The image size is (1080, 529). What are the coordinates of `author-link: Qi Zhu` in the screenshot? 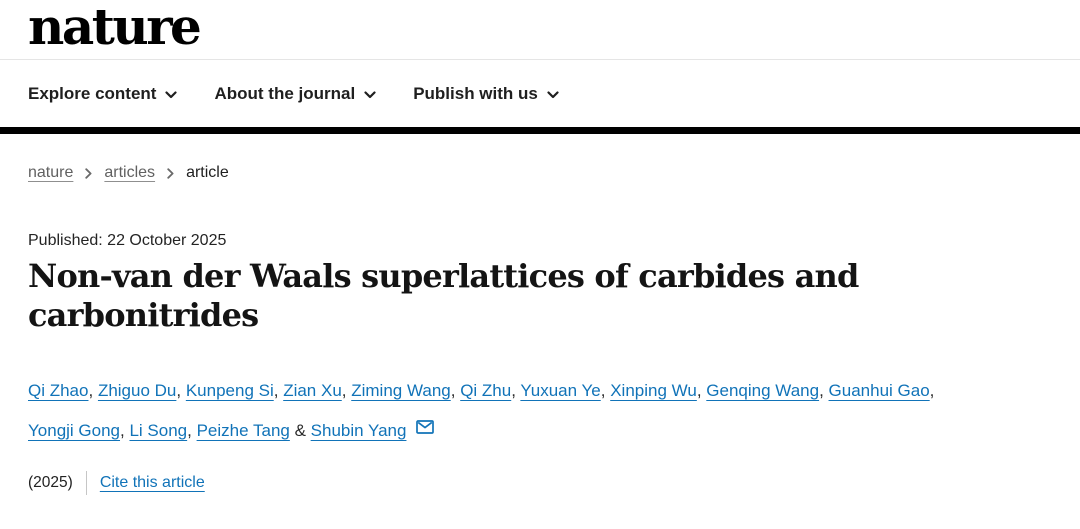 It's located at (486, 391).